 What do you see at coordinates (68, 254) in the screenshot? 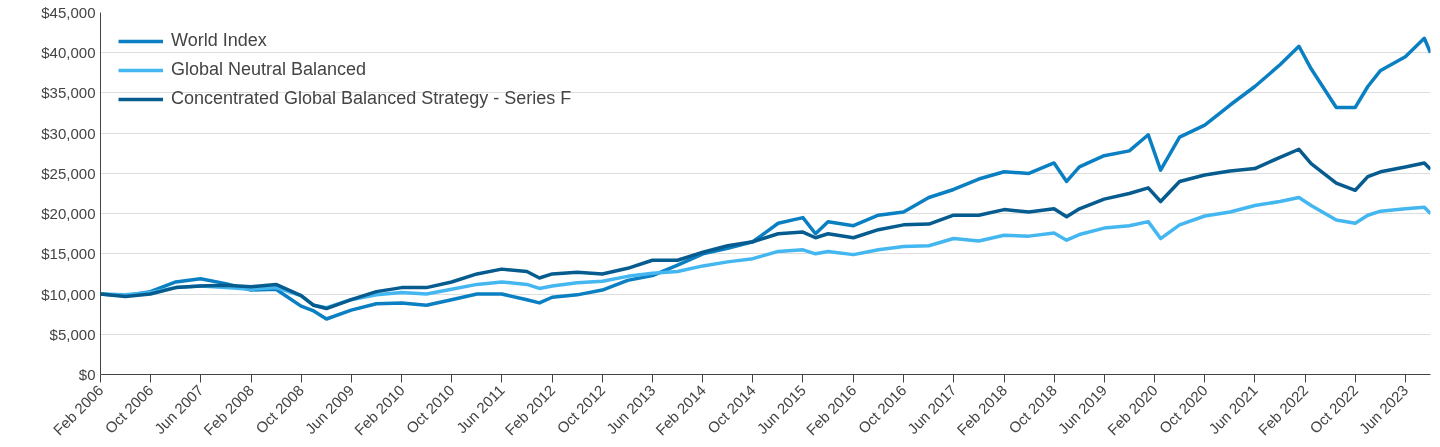
I see `y-tick-label: $15,000` at bounding box center [68, 254].